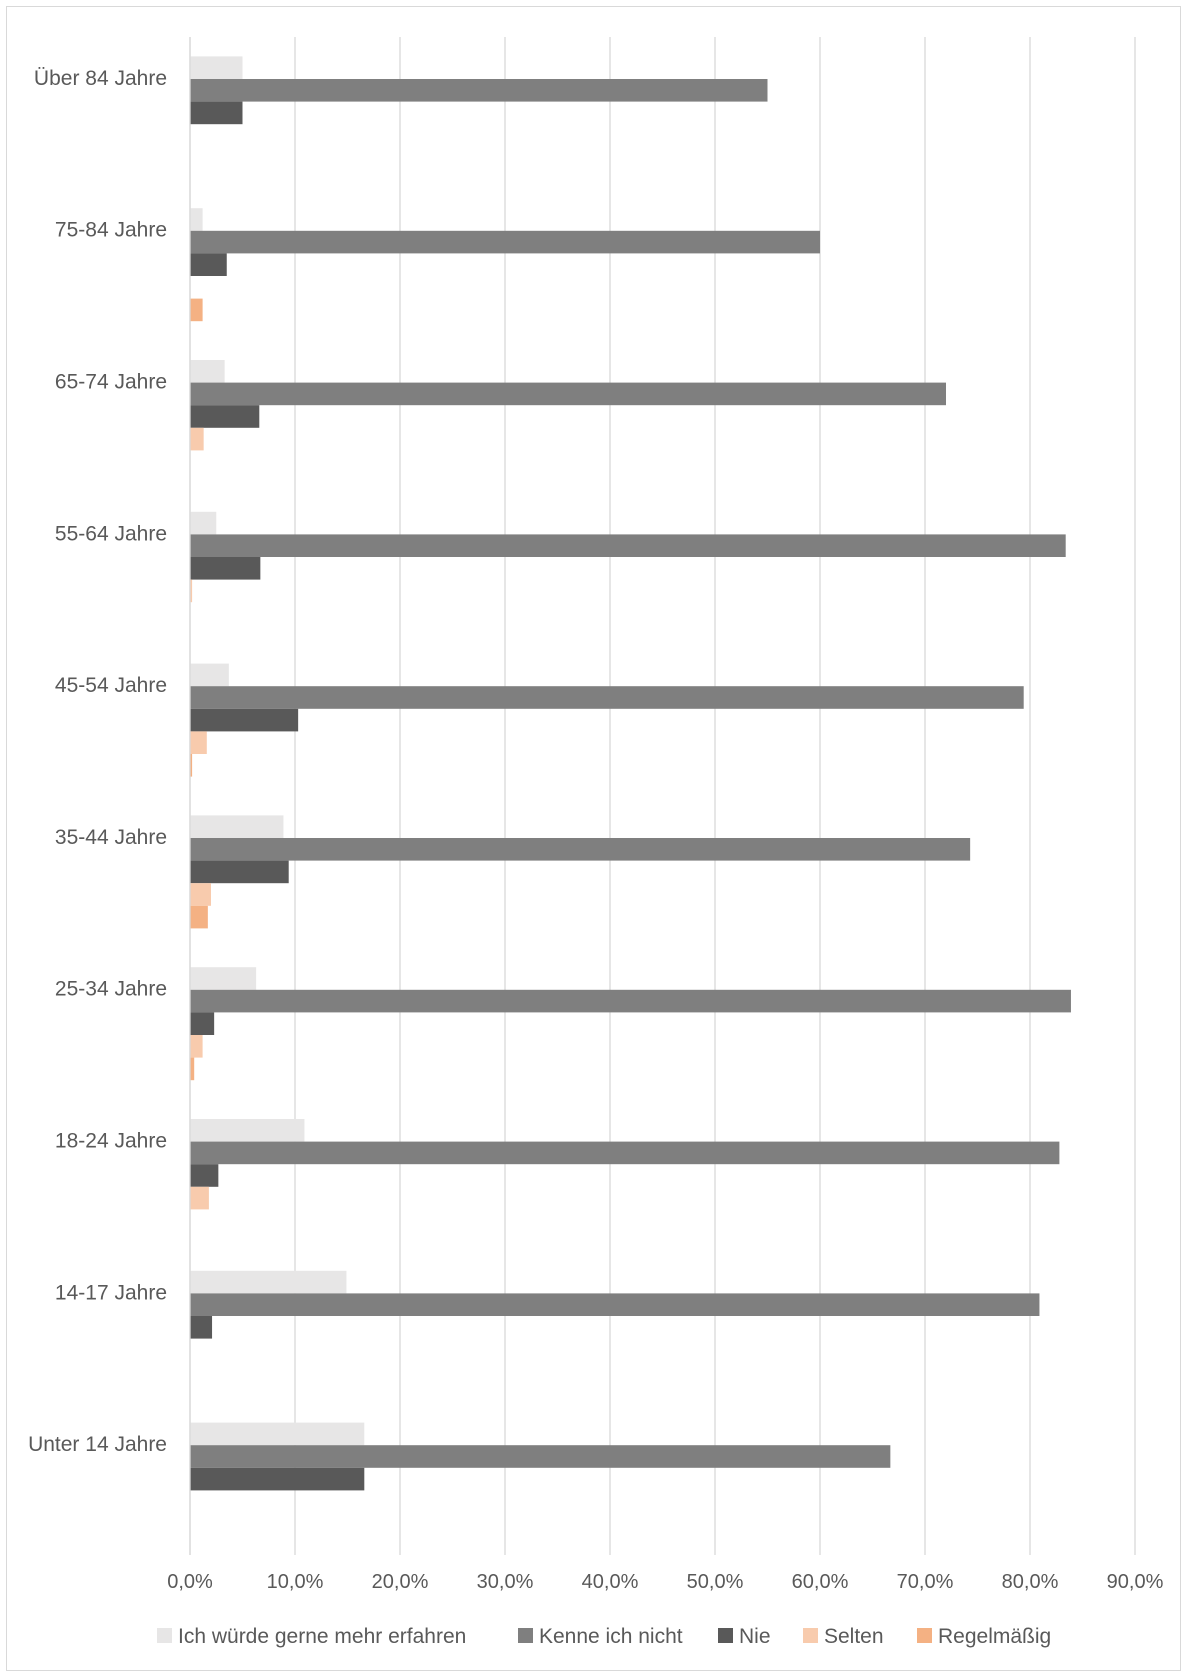 The height and width of the screenshot is (1673, 1187). Describe the element at coordinates (111, 1141) in the screenshot. I see `category-label: 18-24 Jahre` at that location.